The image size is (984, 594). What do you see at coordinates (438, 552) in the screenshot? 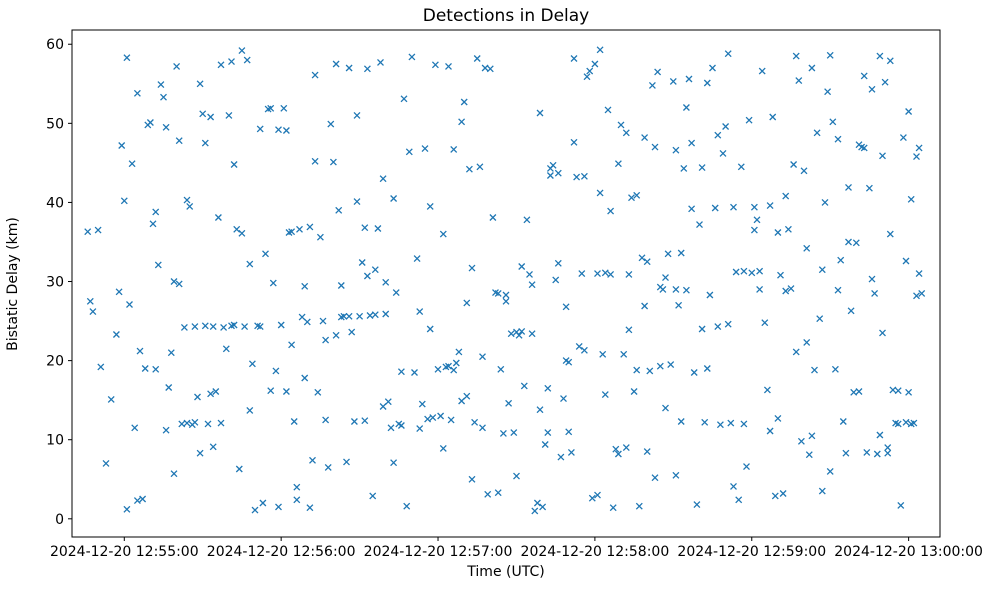
I see `x-tick-label: 2024-12-20 12:57:00` at bounding box center [438, 552].